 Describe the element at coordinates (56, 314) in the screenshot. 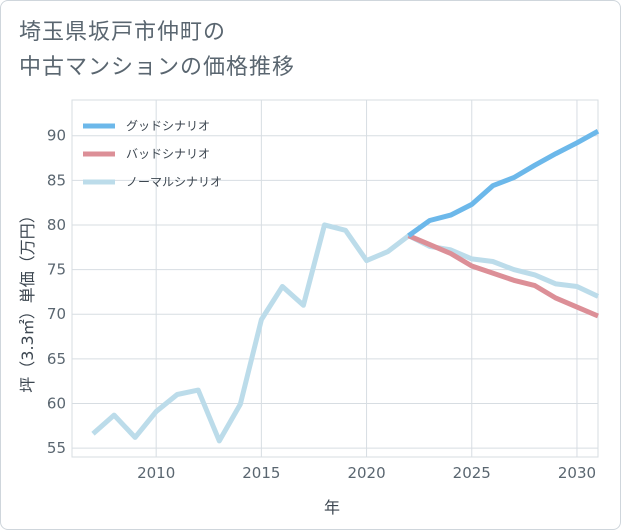

I see `y-tick-label: 70` at that location.